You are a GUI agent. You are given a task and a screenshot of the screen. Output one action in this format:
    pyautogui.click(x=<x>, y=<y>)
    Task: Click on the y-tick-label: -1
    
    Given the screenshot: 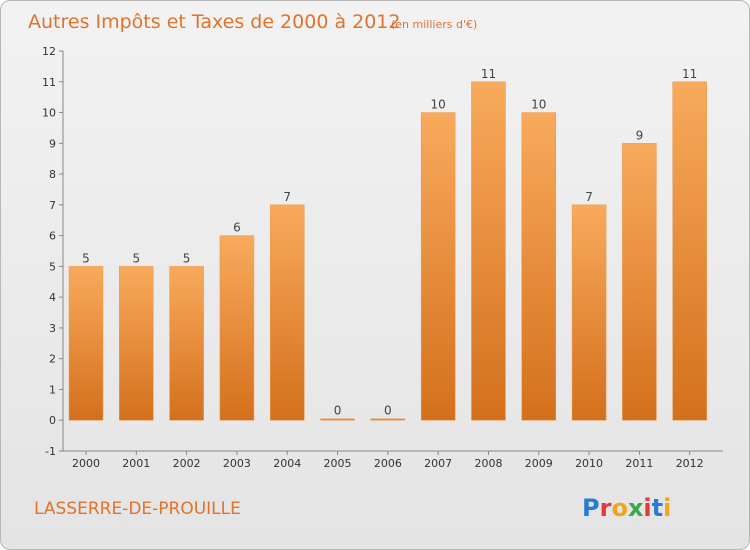 What is the action you would take?
    pyautogui.click(x=50, y=451)
    